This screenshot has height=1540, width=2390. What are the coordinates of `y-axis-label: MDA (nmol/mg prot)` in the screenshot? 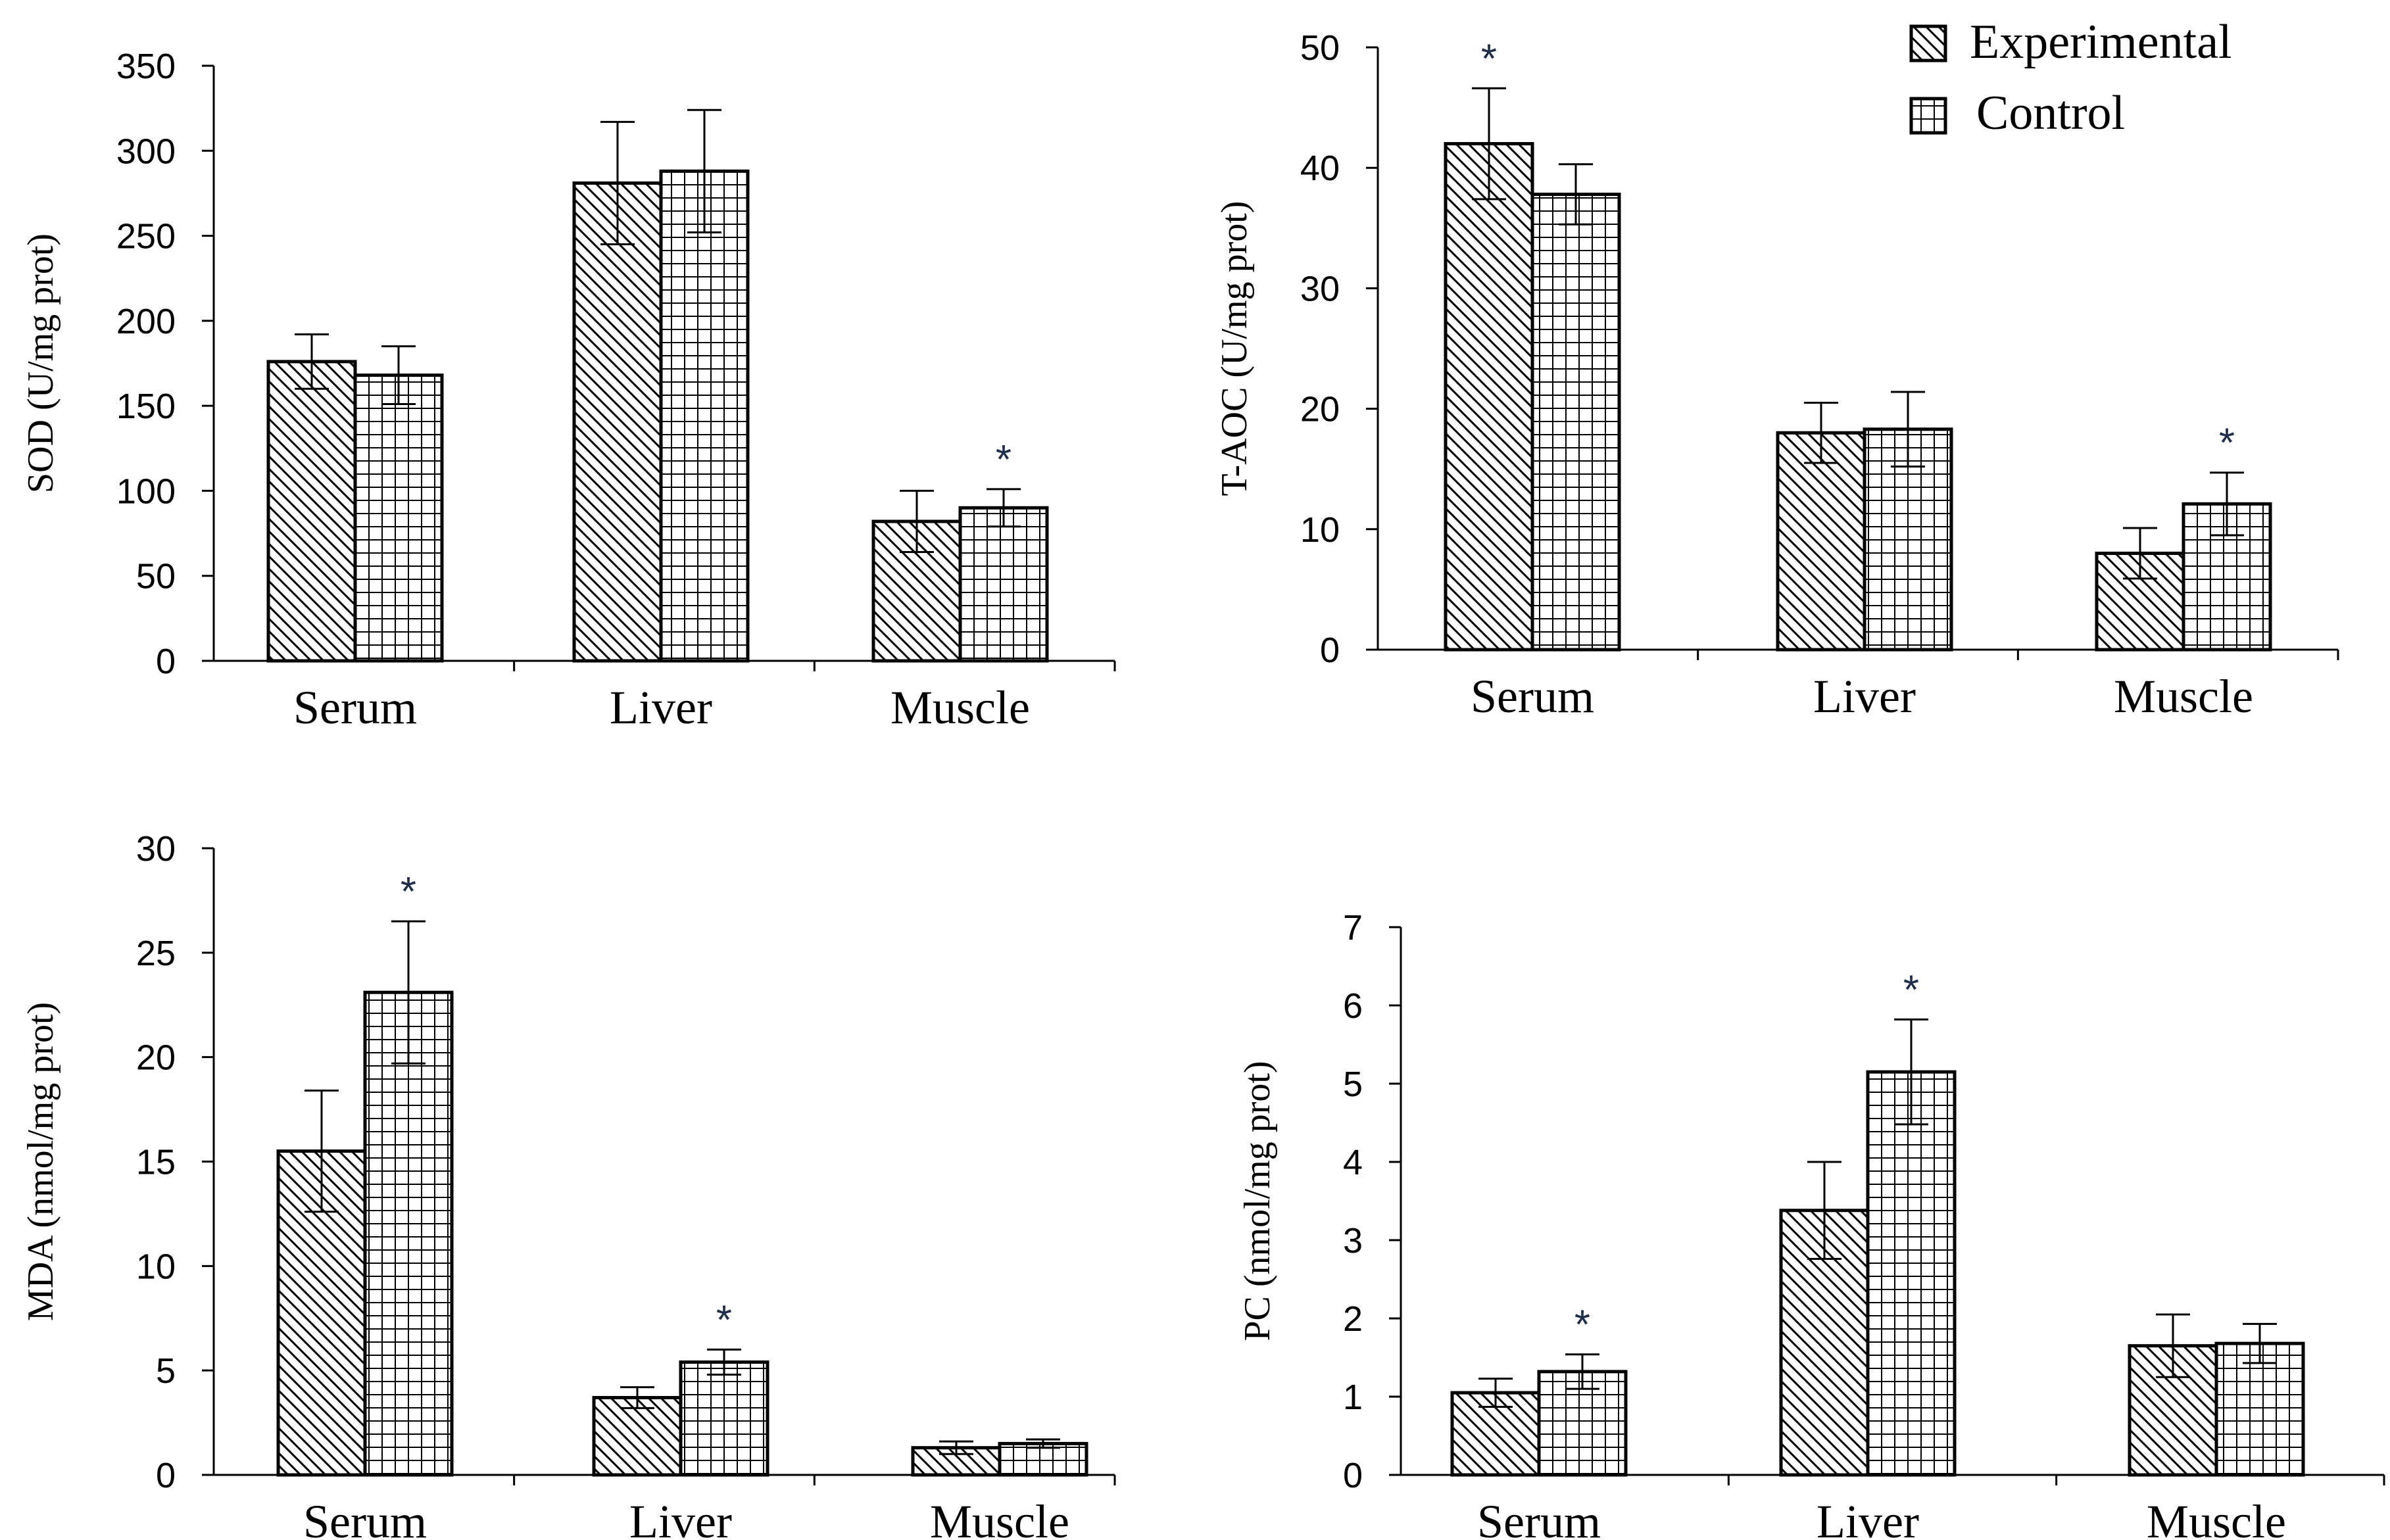 It's located at (40, 1161).